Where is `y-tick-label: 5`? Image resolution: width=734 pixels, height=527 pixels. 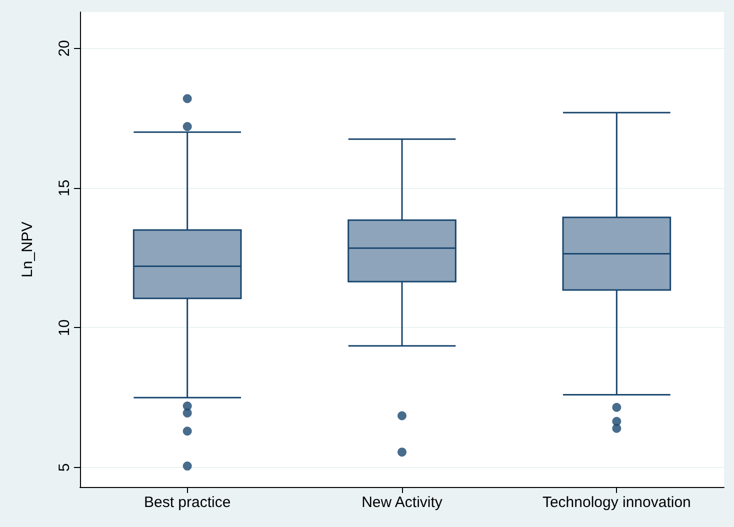
y-tick-label: 5 is located at coordinates (64, 467).